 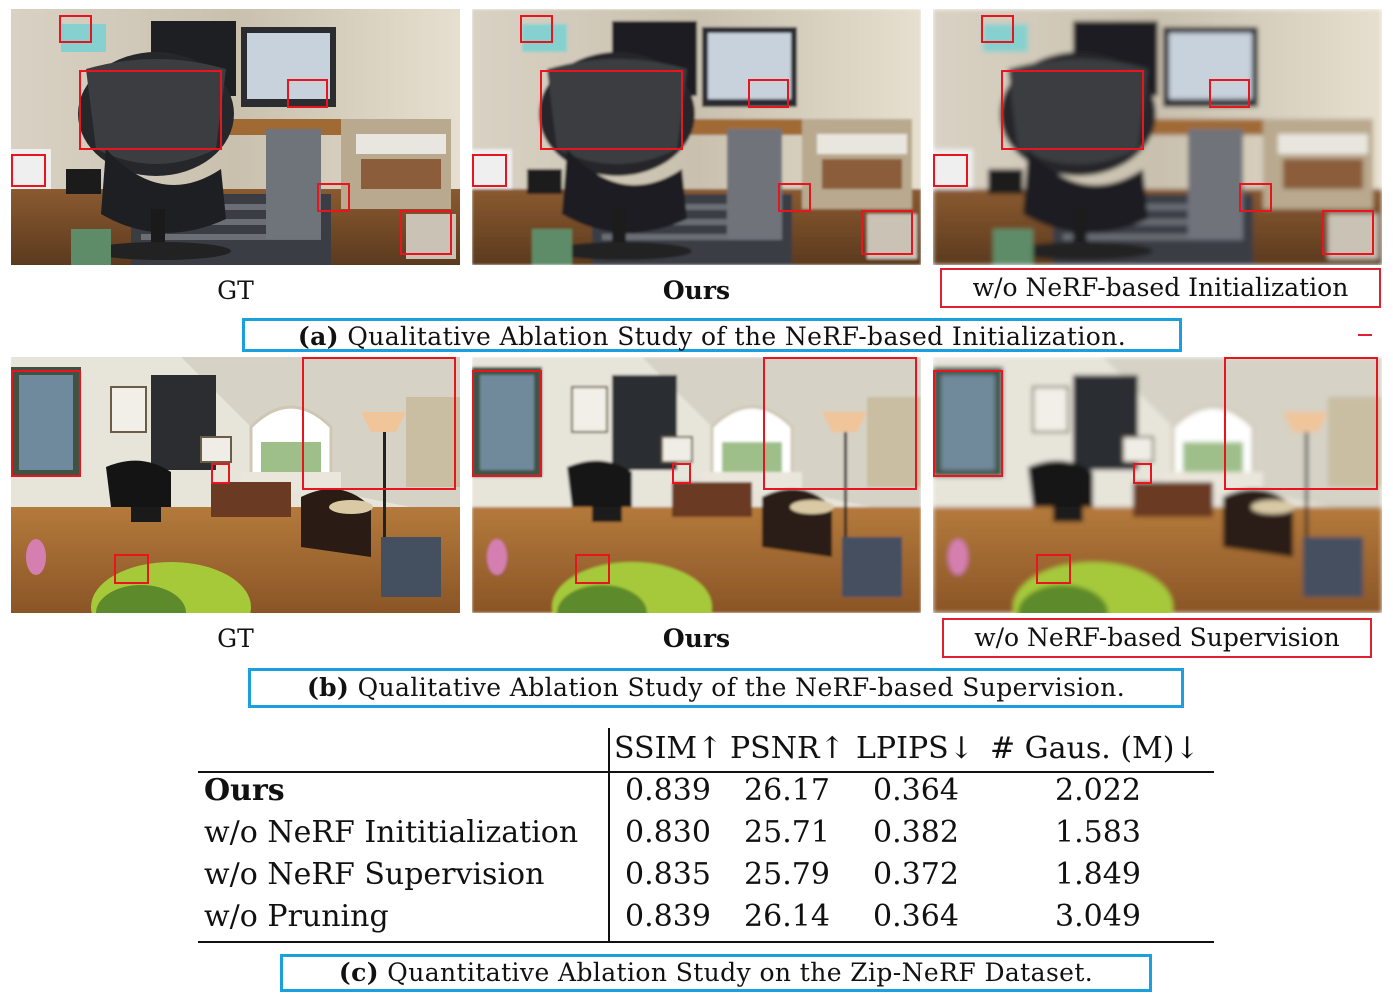 I want to click on table-cell: 1.849, so click(x=1098, y=874).